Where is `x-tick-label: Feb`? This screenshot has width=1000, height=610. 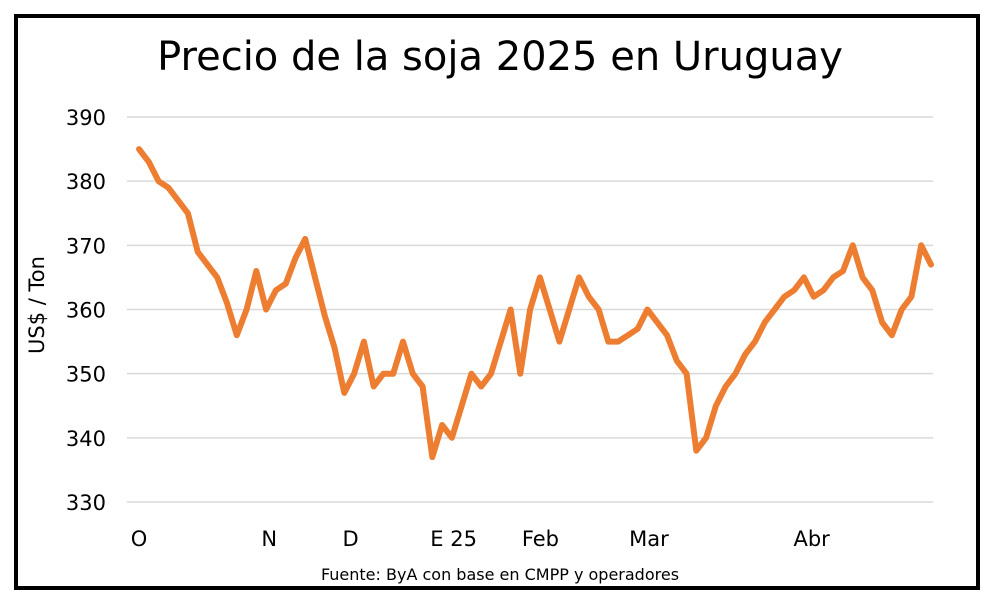 x-tick-label: Feb is located at coordinates (540, 539).